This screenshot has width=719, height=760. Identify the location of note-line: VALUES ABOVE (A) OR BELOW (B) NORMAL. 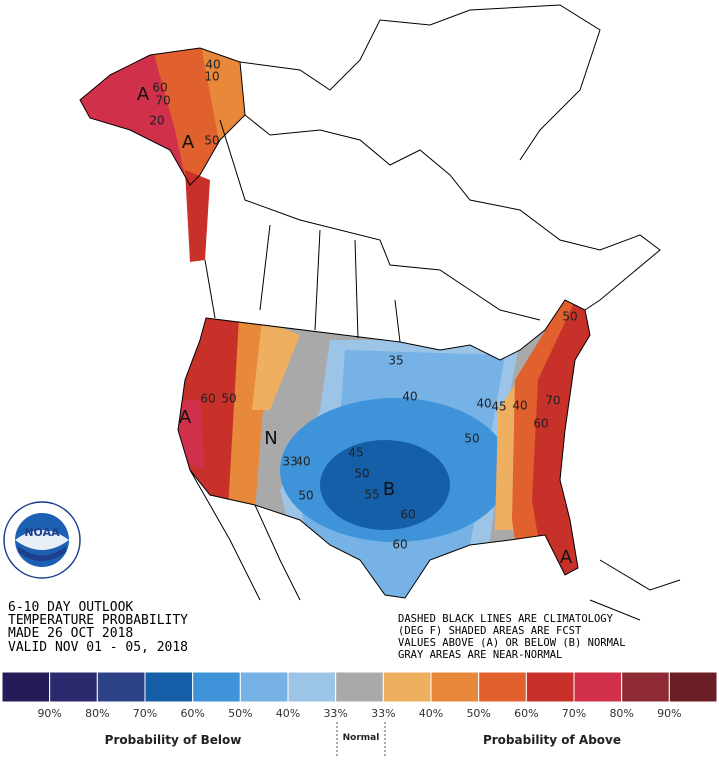
(512, 643).